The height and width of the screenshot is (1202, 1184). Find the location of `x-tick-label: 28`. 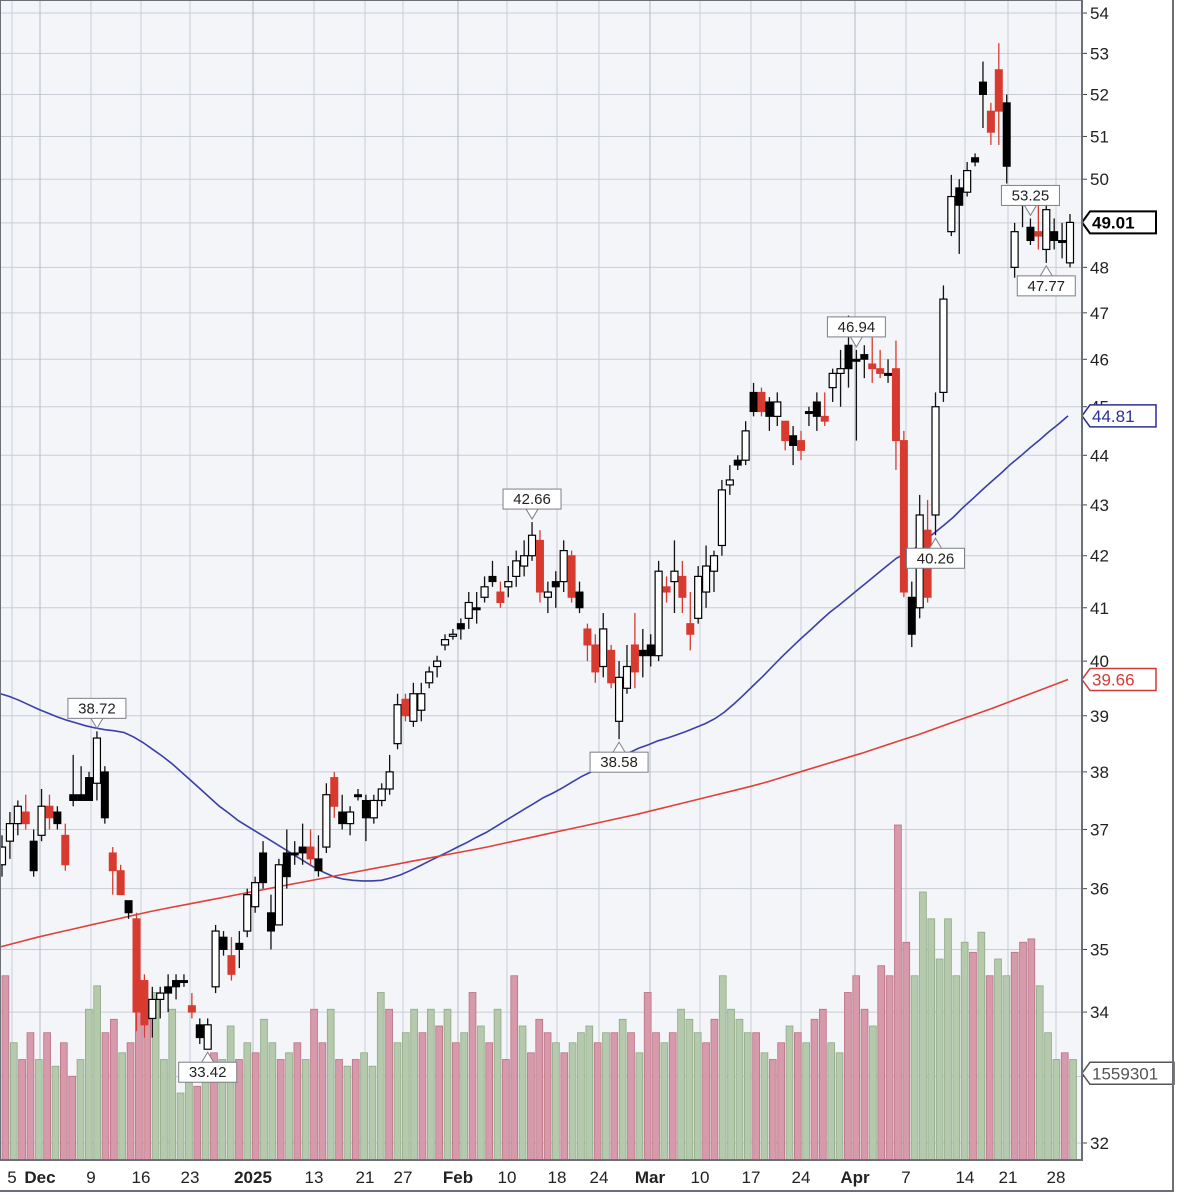

x-tick-label: 28 is located at coordinates (1056, 1177).